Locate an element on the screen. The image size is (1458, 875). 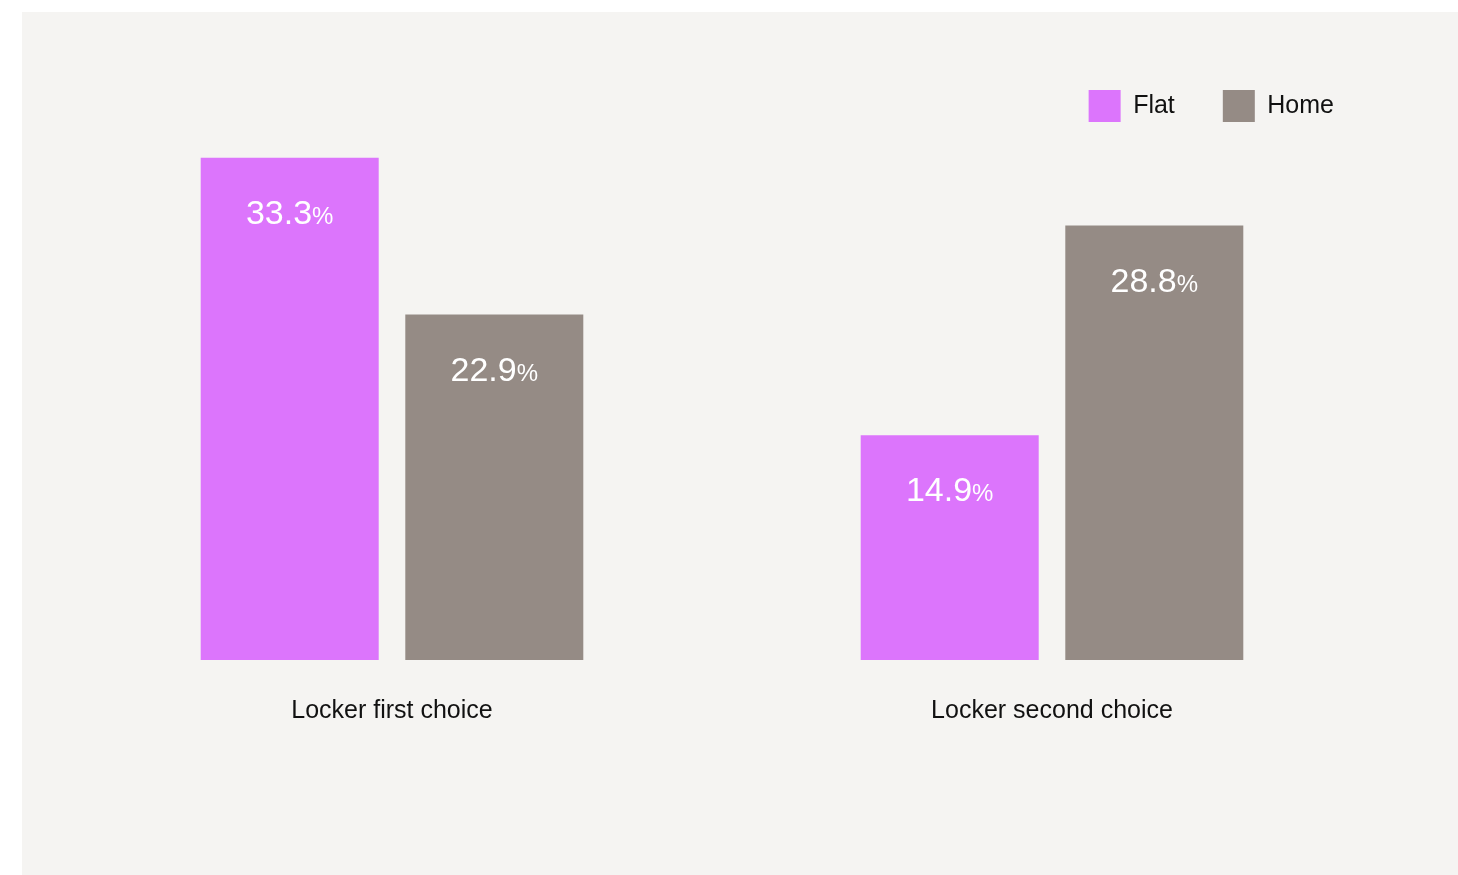
data-label: 14.9% is located at coordinates (949, 489).